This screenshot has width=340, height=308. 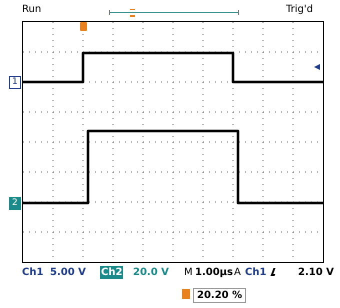 What do you see at coordinates (237, 272) in the screenshot?
I see `text: A` at bounding box center [237, 272].